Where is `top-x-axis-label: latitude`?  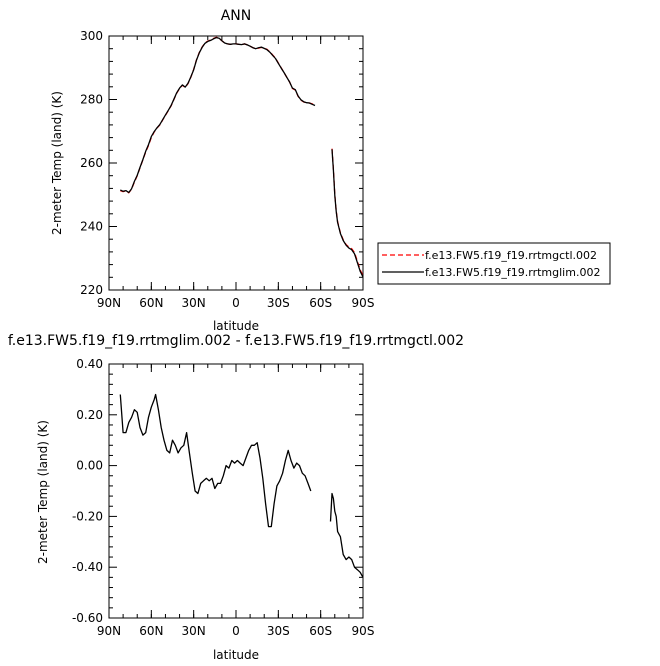
top-x-axis-label: latitude is located at coordinates (236, 326).